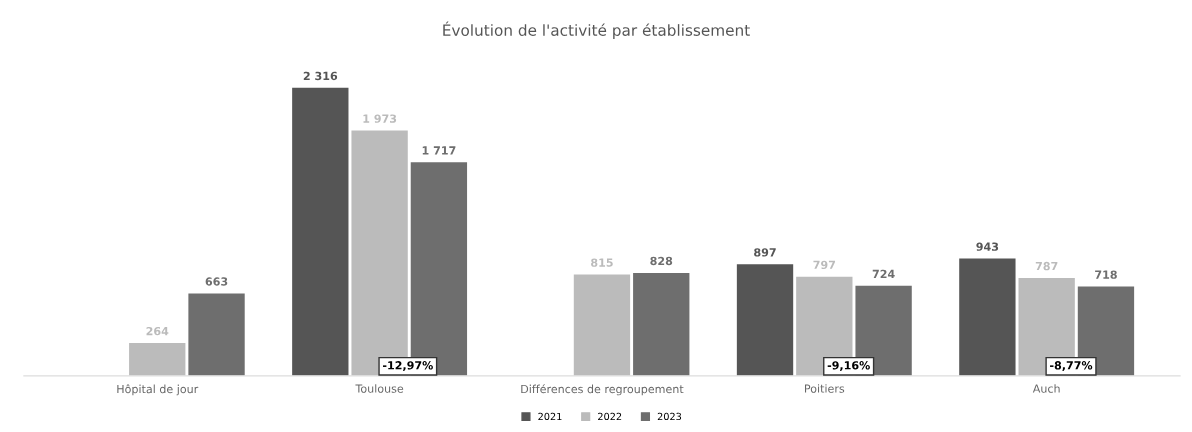 This screenshot has width=1192, height=432. What do you see at coordinates (216, 281) in the screenshot?
I see `data-label: 663` at bounding box center [216, 281].